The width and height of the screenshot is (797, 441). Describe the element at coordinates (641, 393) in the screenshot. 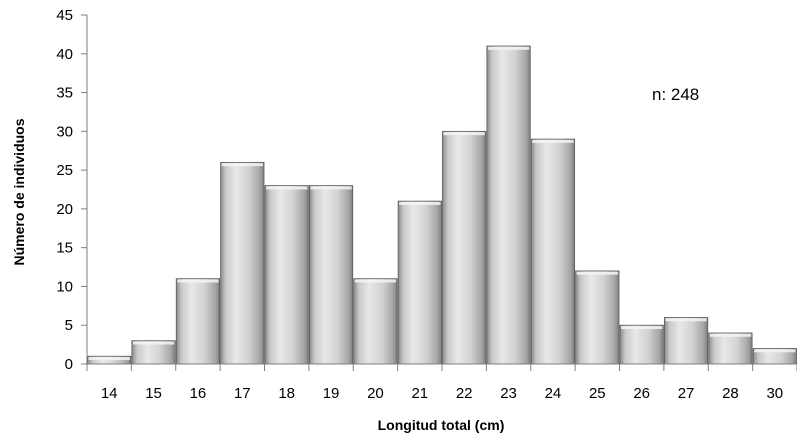

I see `x-tick-label: 26` at that location.